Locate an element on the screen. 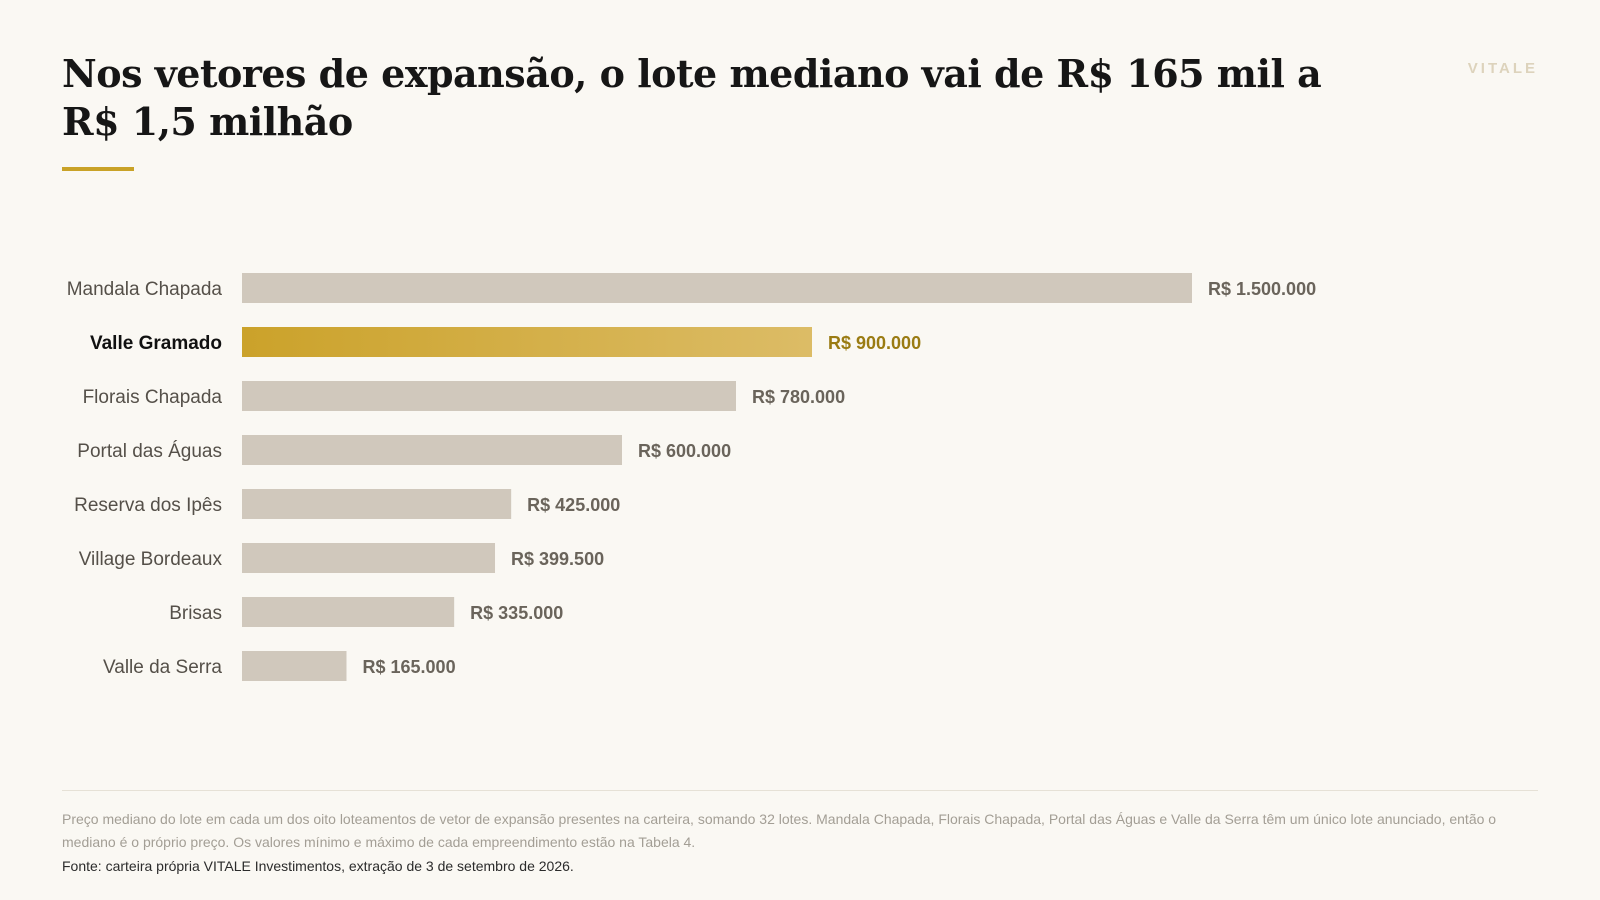  brand-logo: VITALE is located at coordinates (1502, 68).